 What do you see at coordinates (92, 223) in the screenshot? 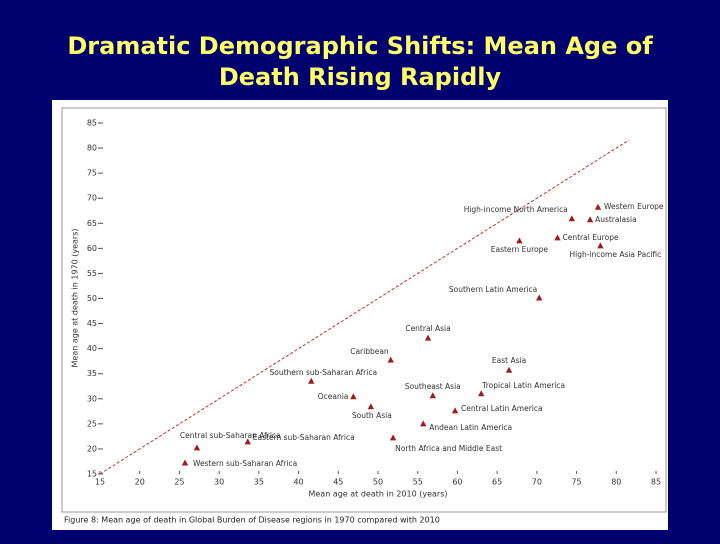
I see `y-tick-label: 65` at bounding box center [92, 223].